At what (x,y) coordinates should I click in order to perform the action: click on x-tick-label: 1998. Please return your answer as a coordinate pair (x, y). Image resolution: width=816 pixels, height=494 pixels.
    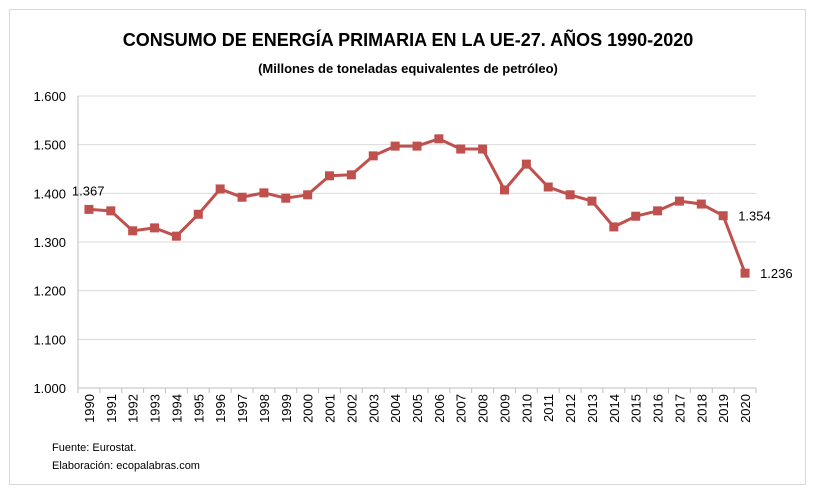
    Looking at the image, I should click on (264, 408).